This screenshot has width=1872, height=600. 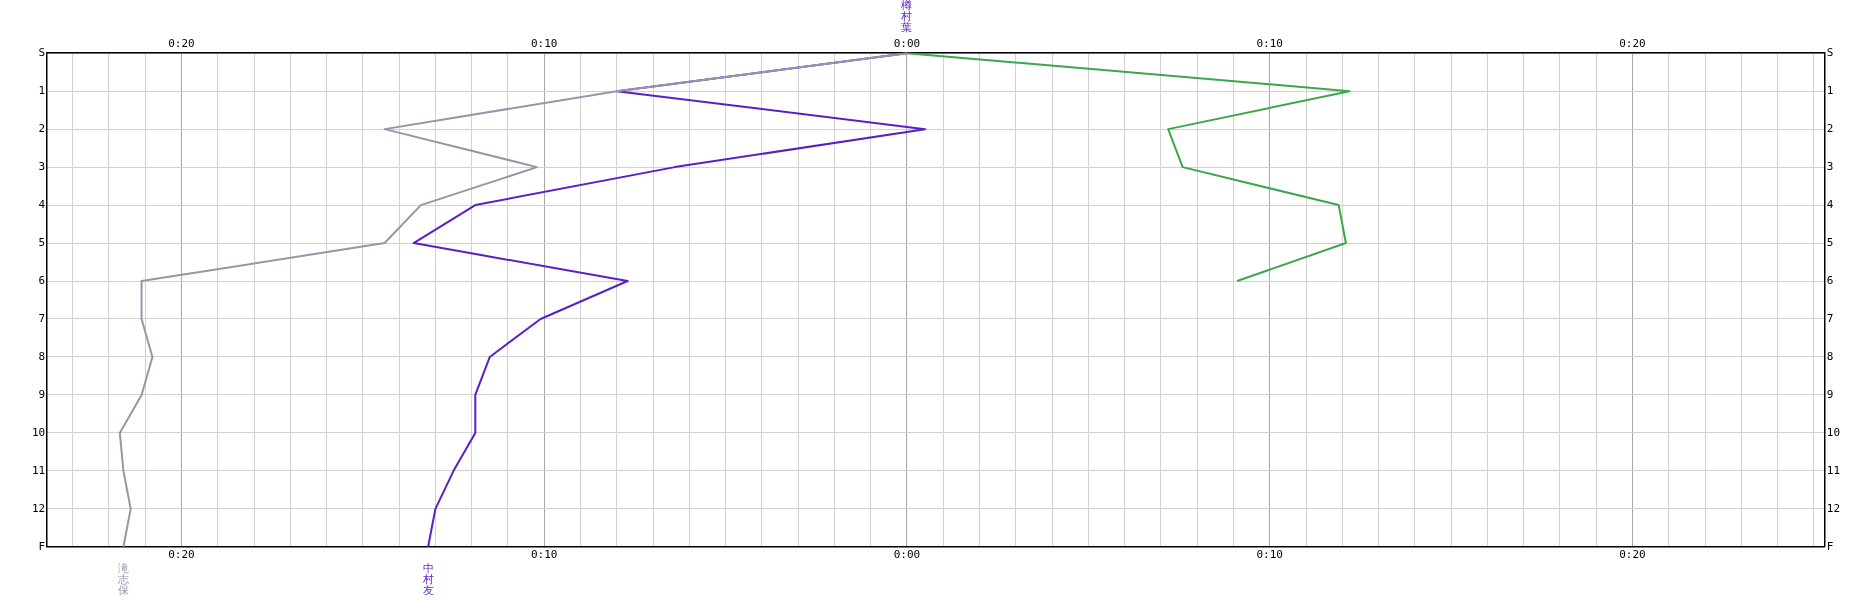 I want to click on category-label: 1, so click(x=1830, y=91).